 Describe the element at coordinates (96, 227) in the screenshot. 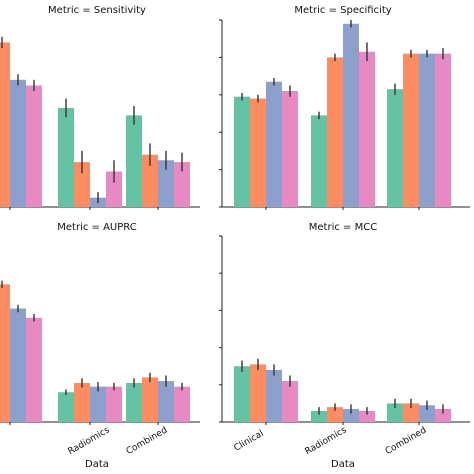

I see `subplot-title-auprc: Metric = AUPRC` at that location.